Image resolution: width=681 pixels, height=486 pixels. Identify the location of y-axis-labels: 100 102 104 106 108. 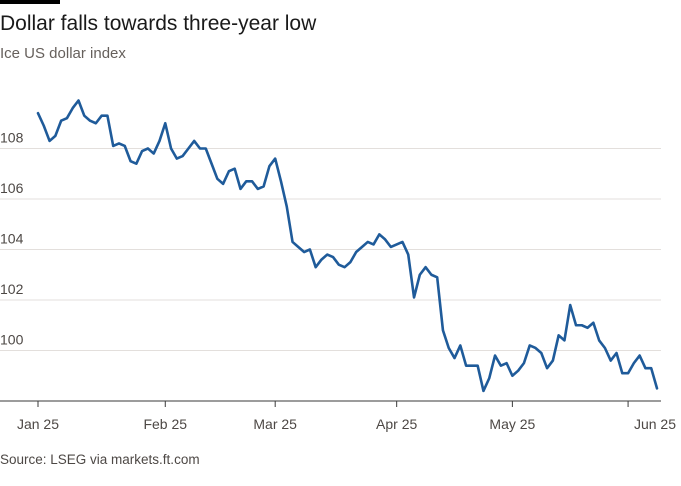
(12, 239).